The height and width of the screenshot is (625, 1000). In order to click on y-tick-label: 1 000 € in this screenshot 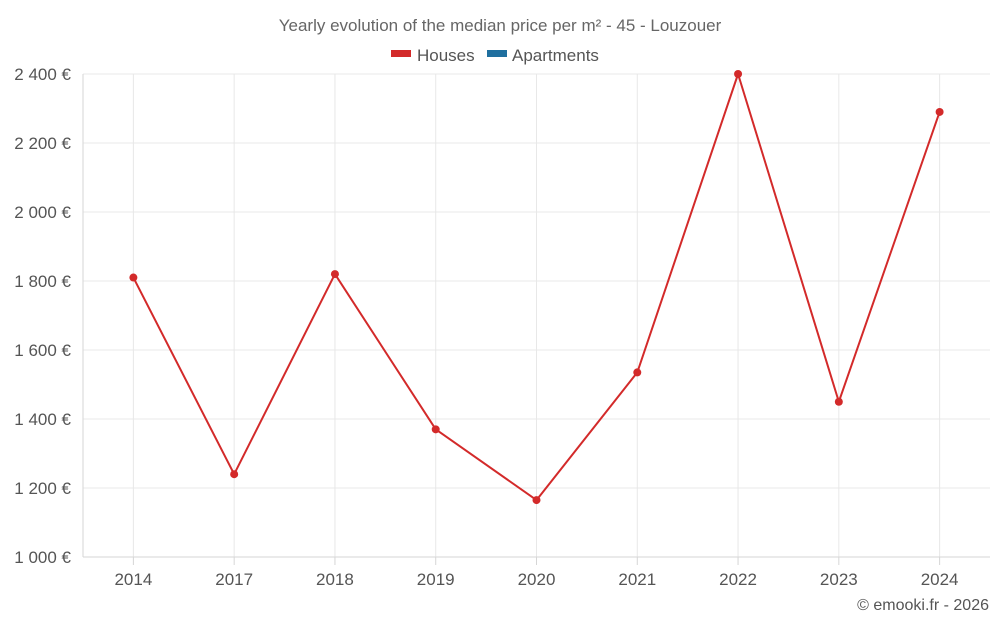, I will do `click(42, 557)`.